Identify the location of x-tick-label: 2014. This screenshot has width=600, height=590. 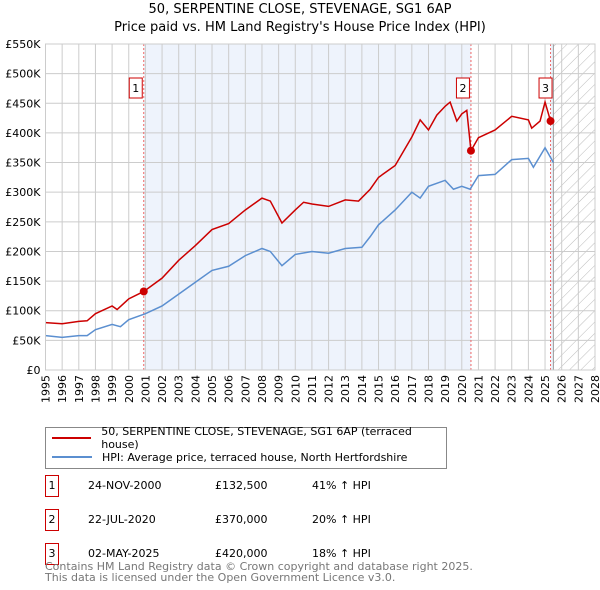
(362, 389).